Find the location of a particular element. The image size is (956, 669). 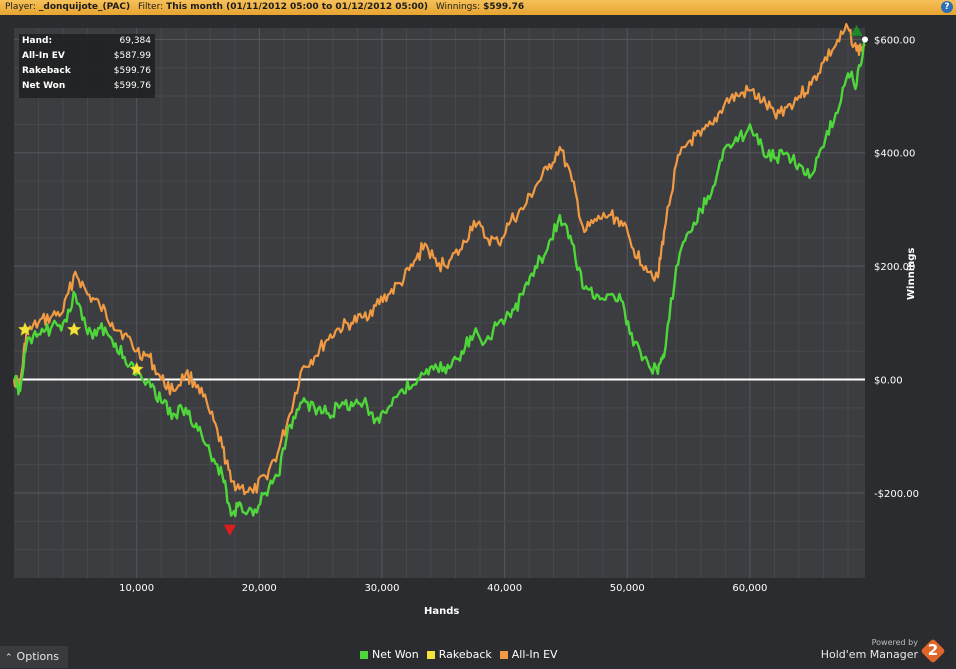

y-tick-label: -$200.00 is located at coordinates (896, 494).